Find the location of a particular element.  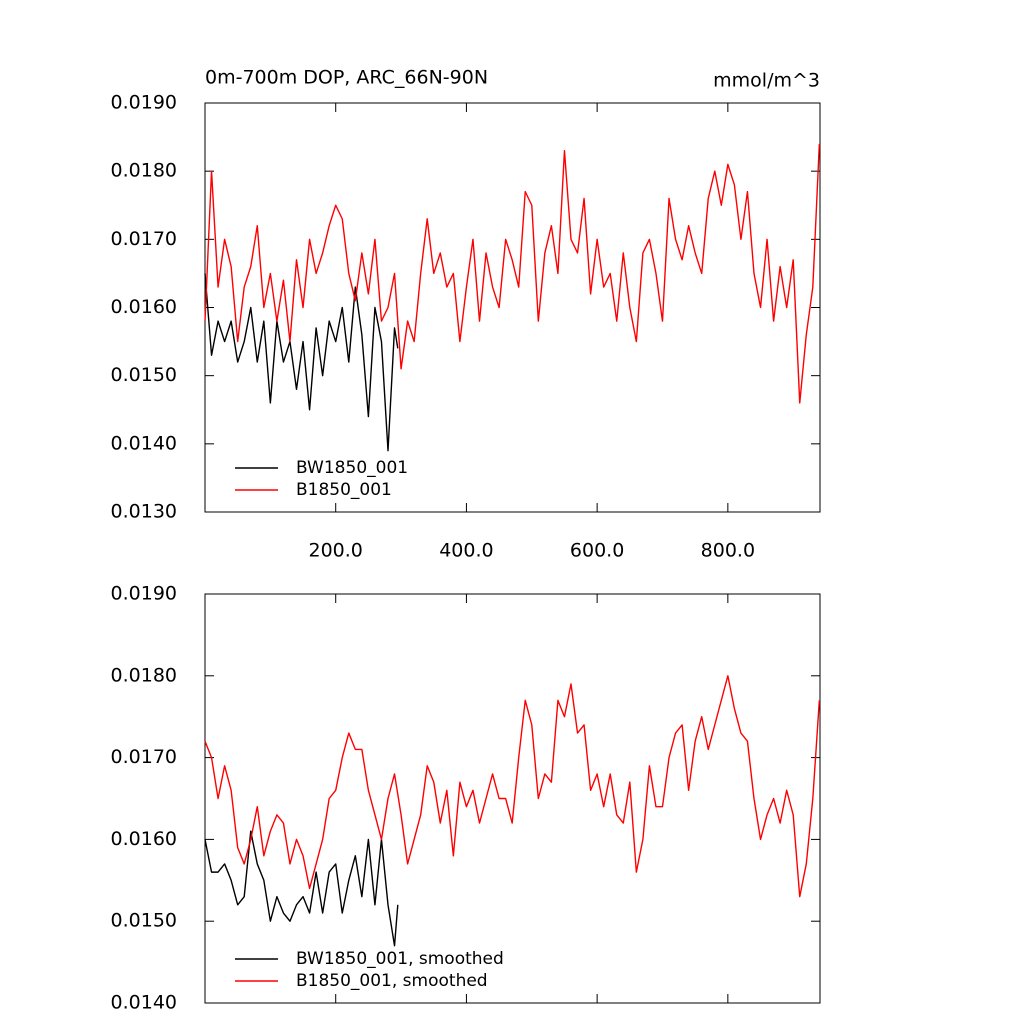

chart-title: 0m-700m DOP, ARC_66N-90N is located at coordinates (346, 78).